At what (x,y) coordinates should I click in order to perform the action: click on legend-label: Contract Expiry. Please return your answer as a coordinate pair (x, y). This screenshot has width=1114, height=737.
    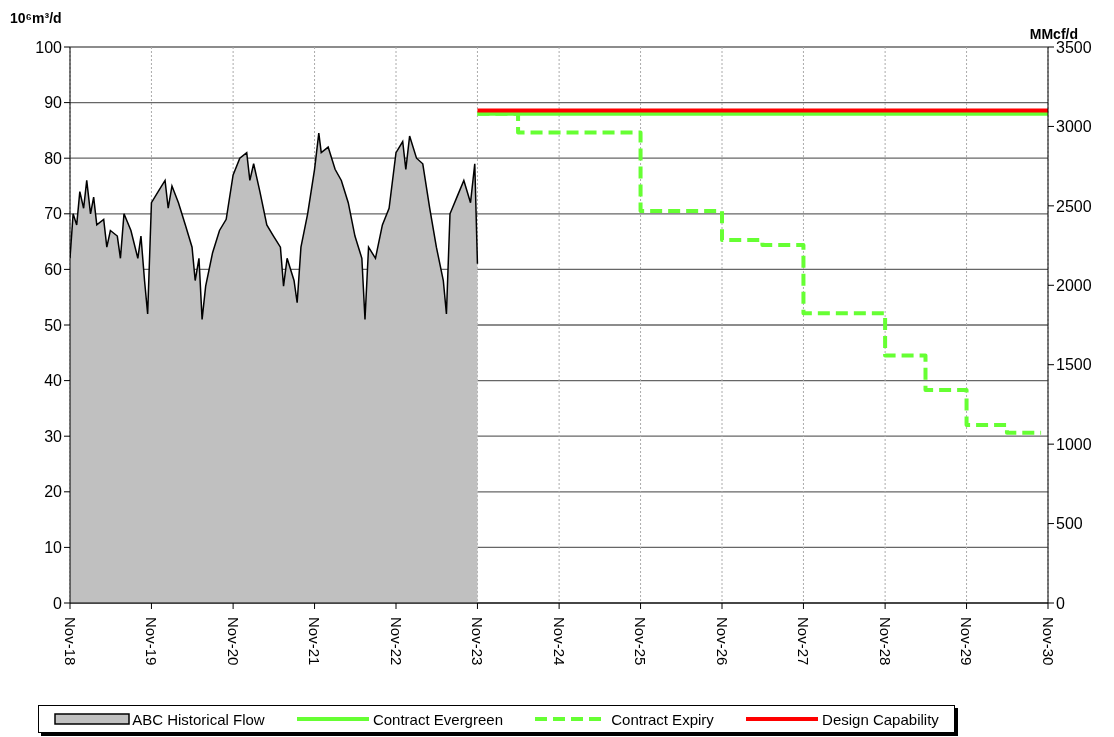
    Looking at the image, I should click on (662, 719).